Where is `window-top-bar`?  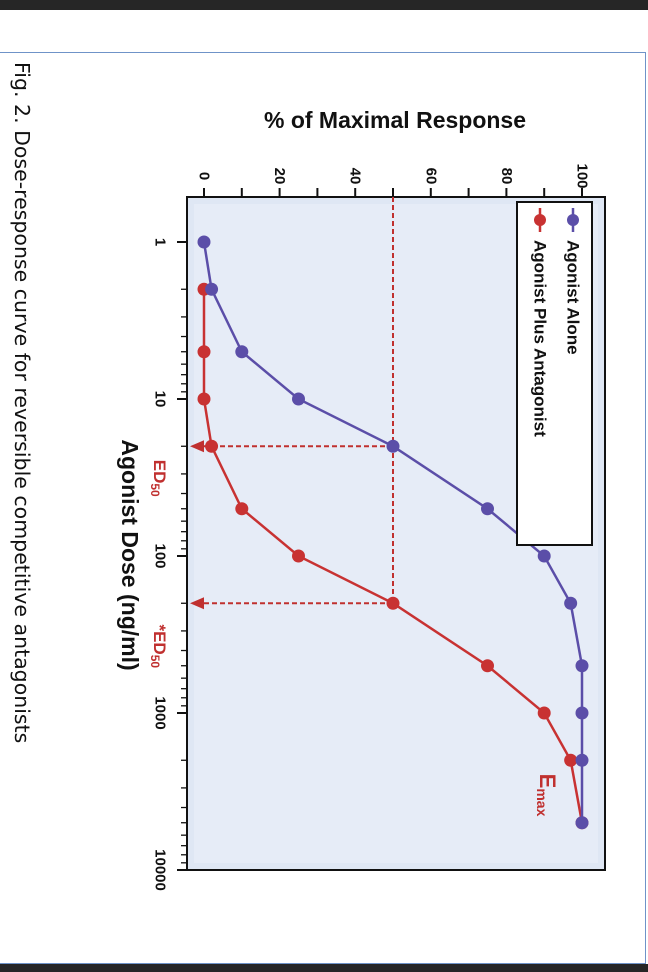
window-top-bar is located at coordinates (324, 5).